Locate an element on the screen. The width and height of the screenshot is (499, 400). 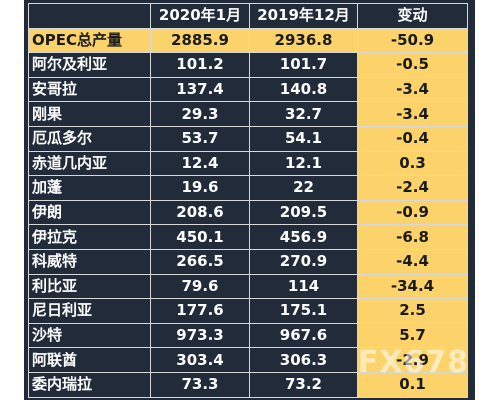
total-row: OPEC总产量 2885.9 2936.8 -50.9 is located at coordinates (248, 41).